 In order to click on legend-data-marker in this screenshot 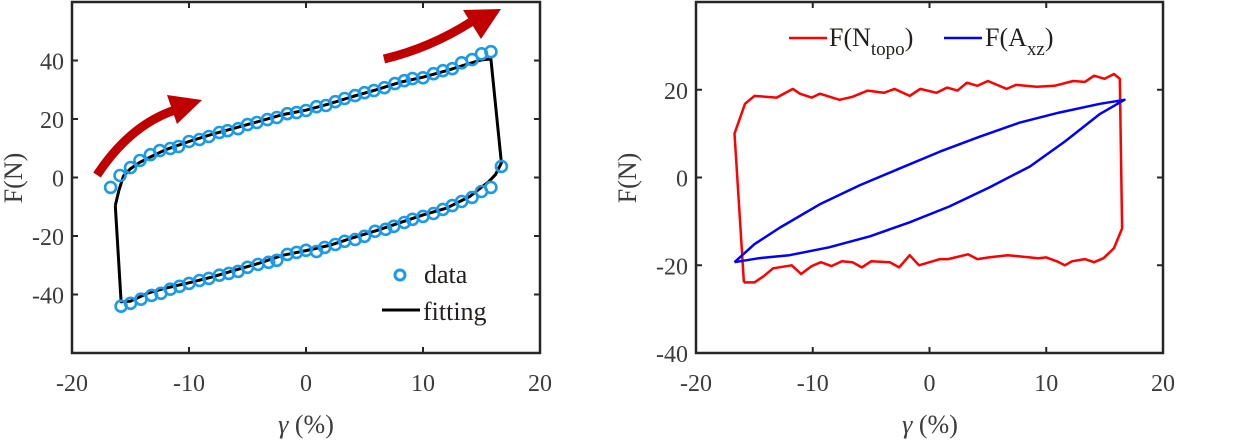, I will do `click(400, 275)`.